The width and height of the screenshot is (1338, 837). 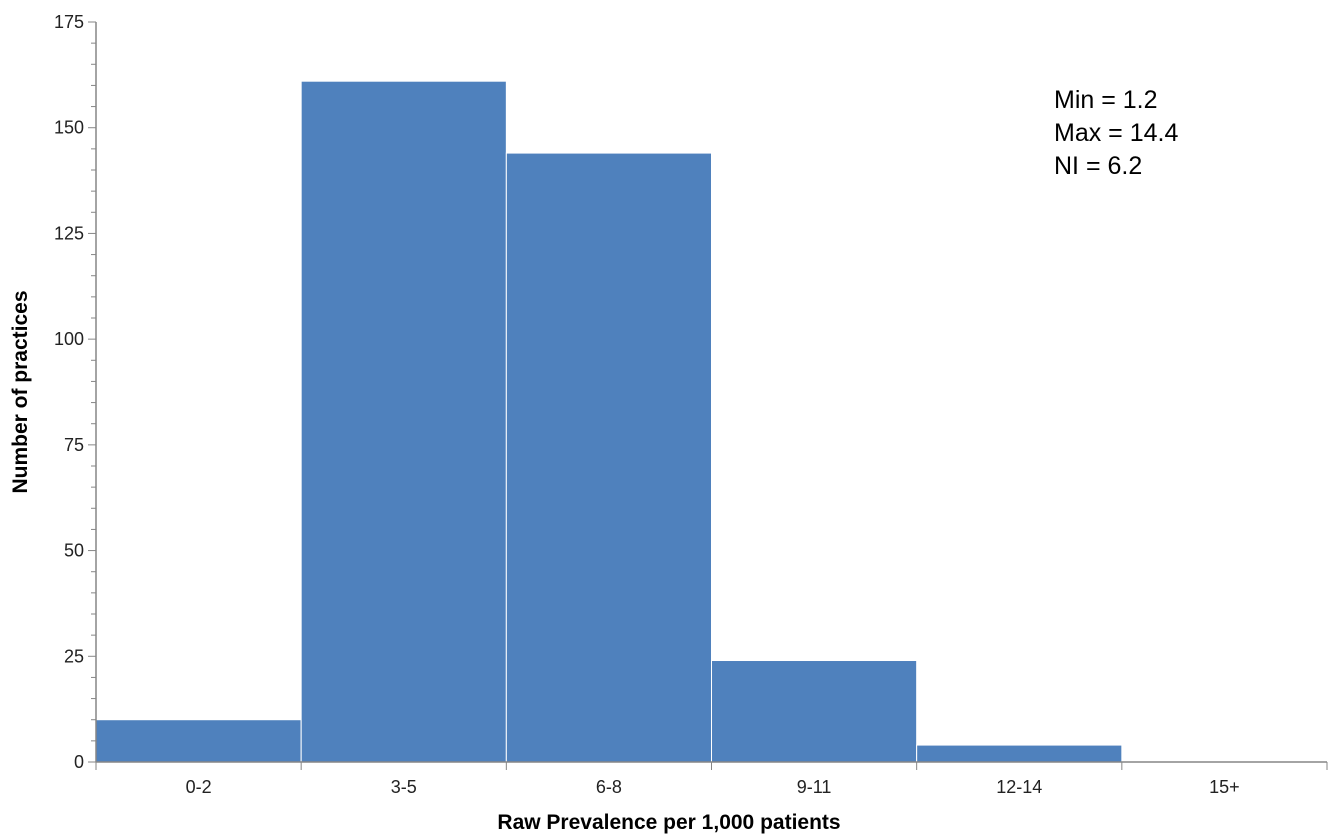 What do you see at coordinates (74, 445) in the screenshot?
I see `y-tick-label: 75` at bounding box center [74, 445].